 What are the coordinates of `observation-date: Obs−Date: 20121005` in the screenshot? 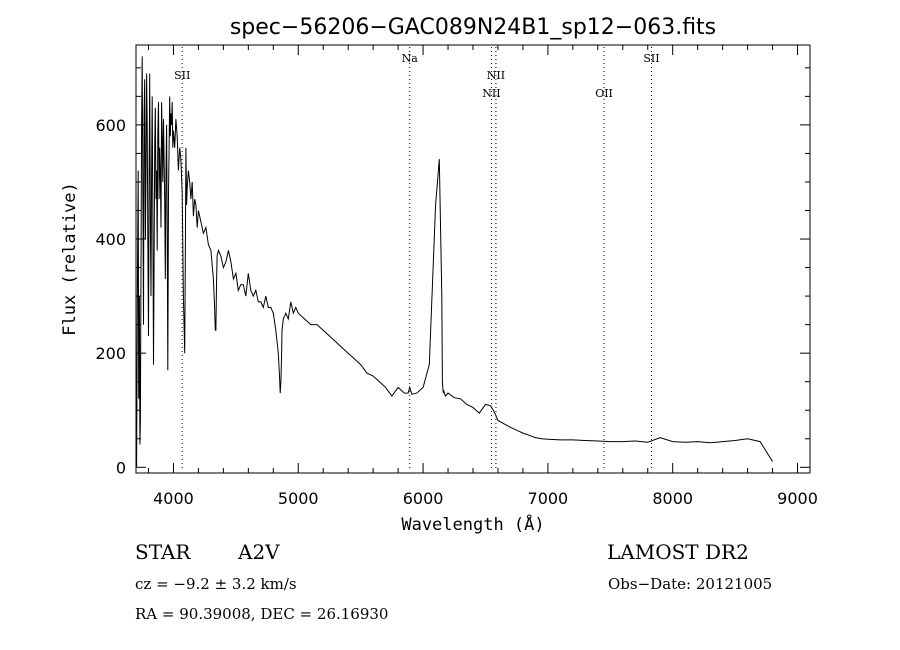 It's located at (690, 584).